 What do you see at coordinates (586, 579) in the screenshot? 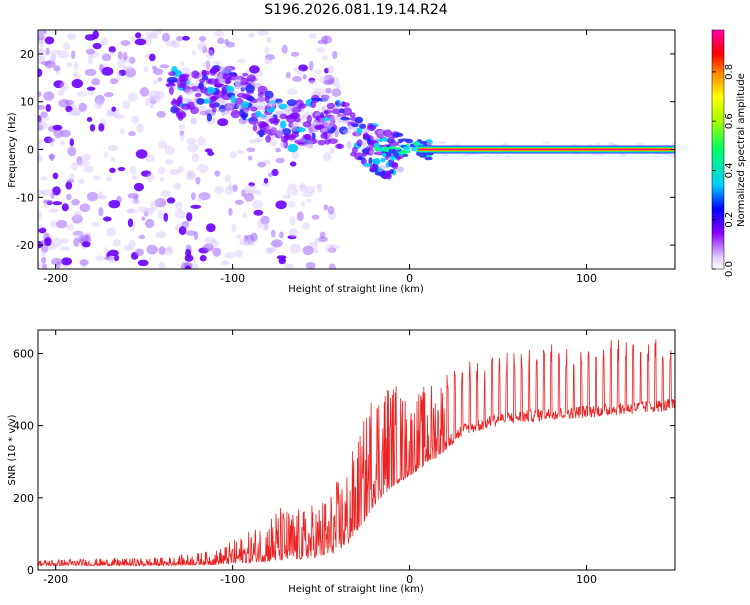
I see `x-tick-label: 100` at bounding box center [586, 579].